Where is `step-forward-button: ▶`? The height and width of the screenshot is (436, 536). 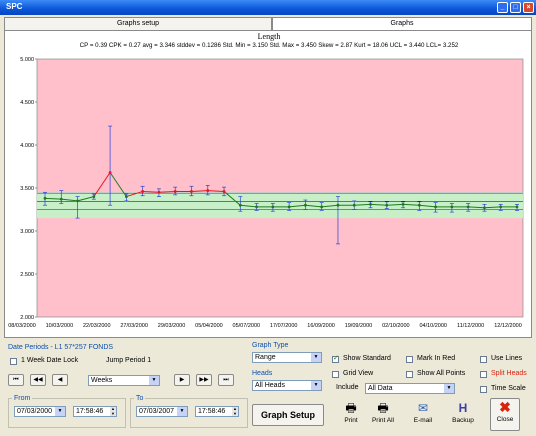
step-forward-button: ▶ is located at coordinates (182, 380).